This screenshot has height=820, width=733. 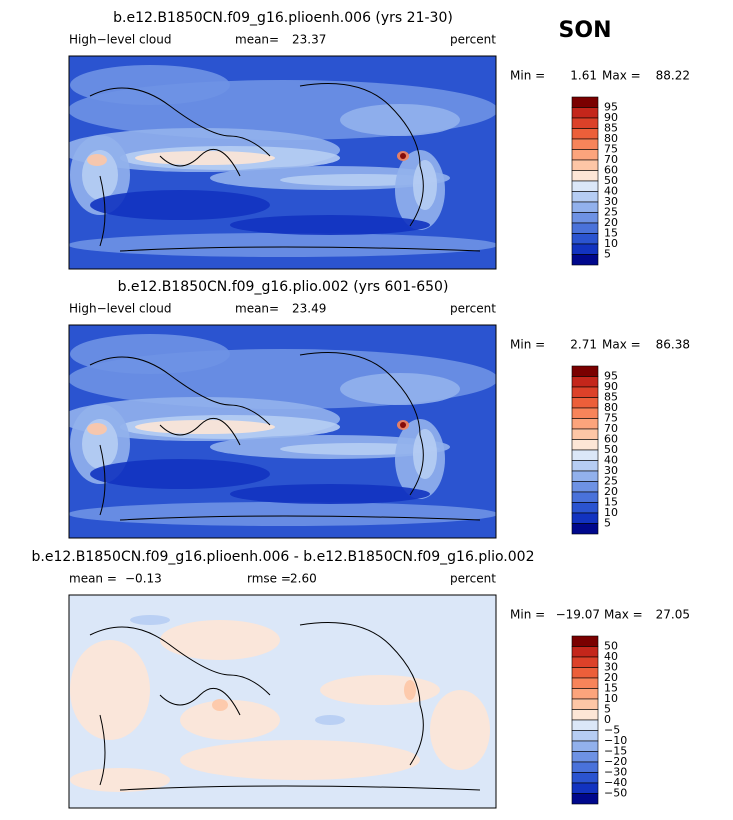 I want to click on panel-stat: 88.22, so click(x=673, y=76).